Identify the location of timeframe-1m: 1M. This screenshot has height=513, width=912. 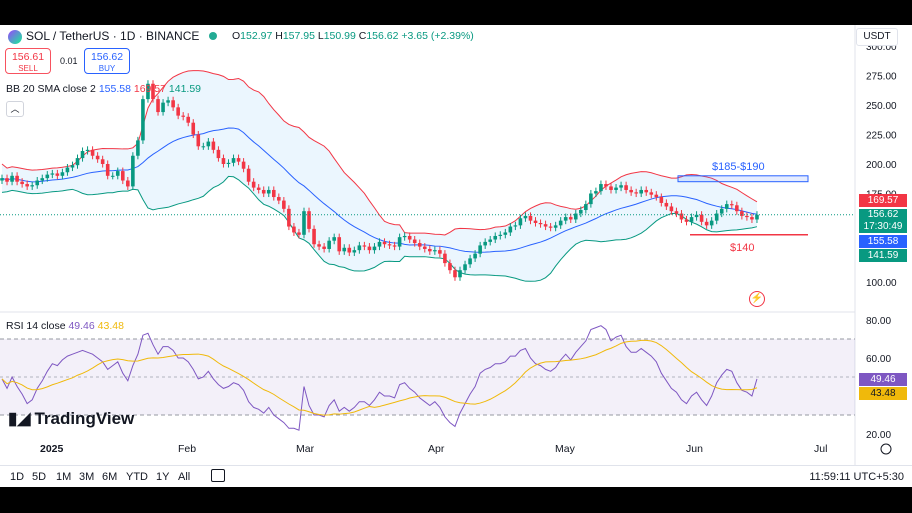
(64, 477).